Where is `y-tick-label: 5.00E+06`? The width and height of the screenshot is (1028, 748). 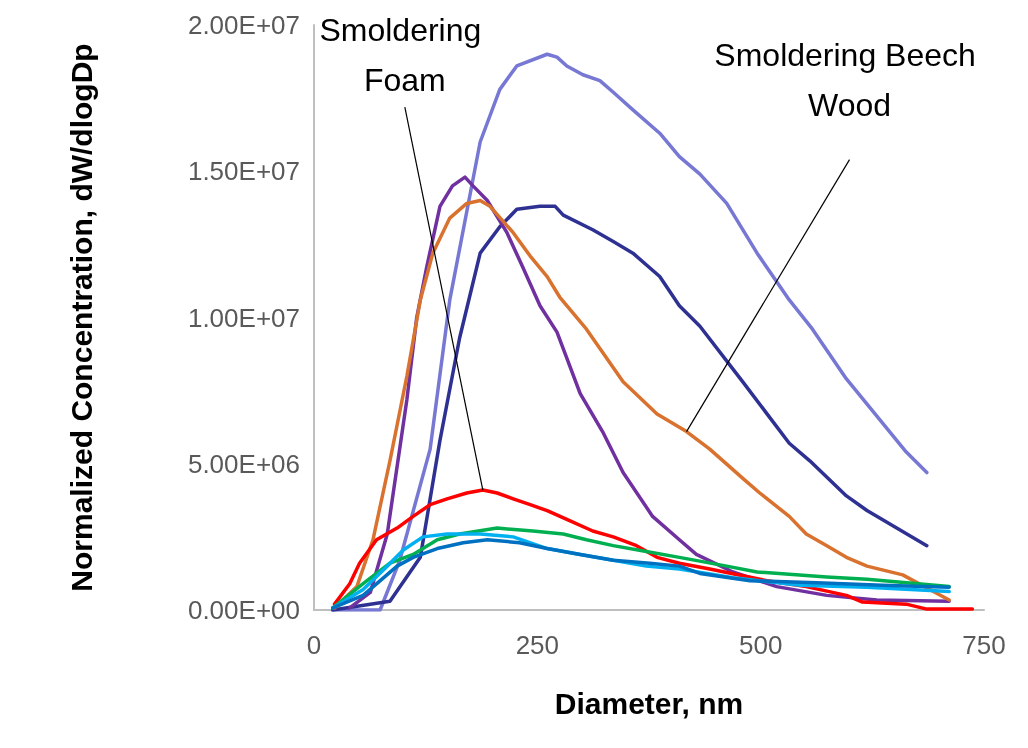 y-tick-label: 5.00E+06 is located at coordinates (243, 463).